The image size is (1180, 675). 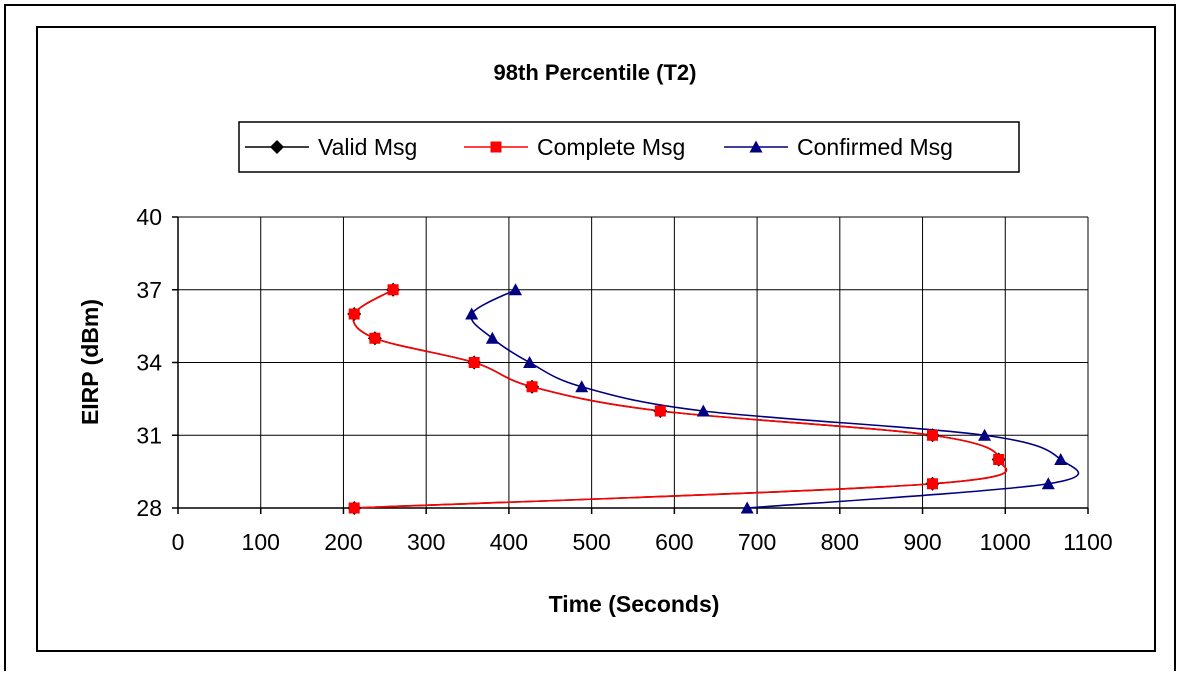 I want to click on x-tick-label: 600, so click(x=674, y=542).